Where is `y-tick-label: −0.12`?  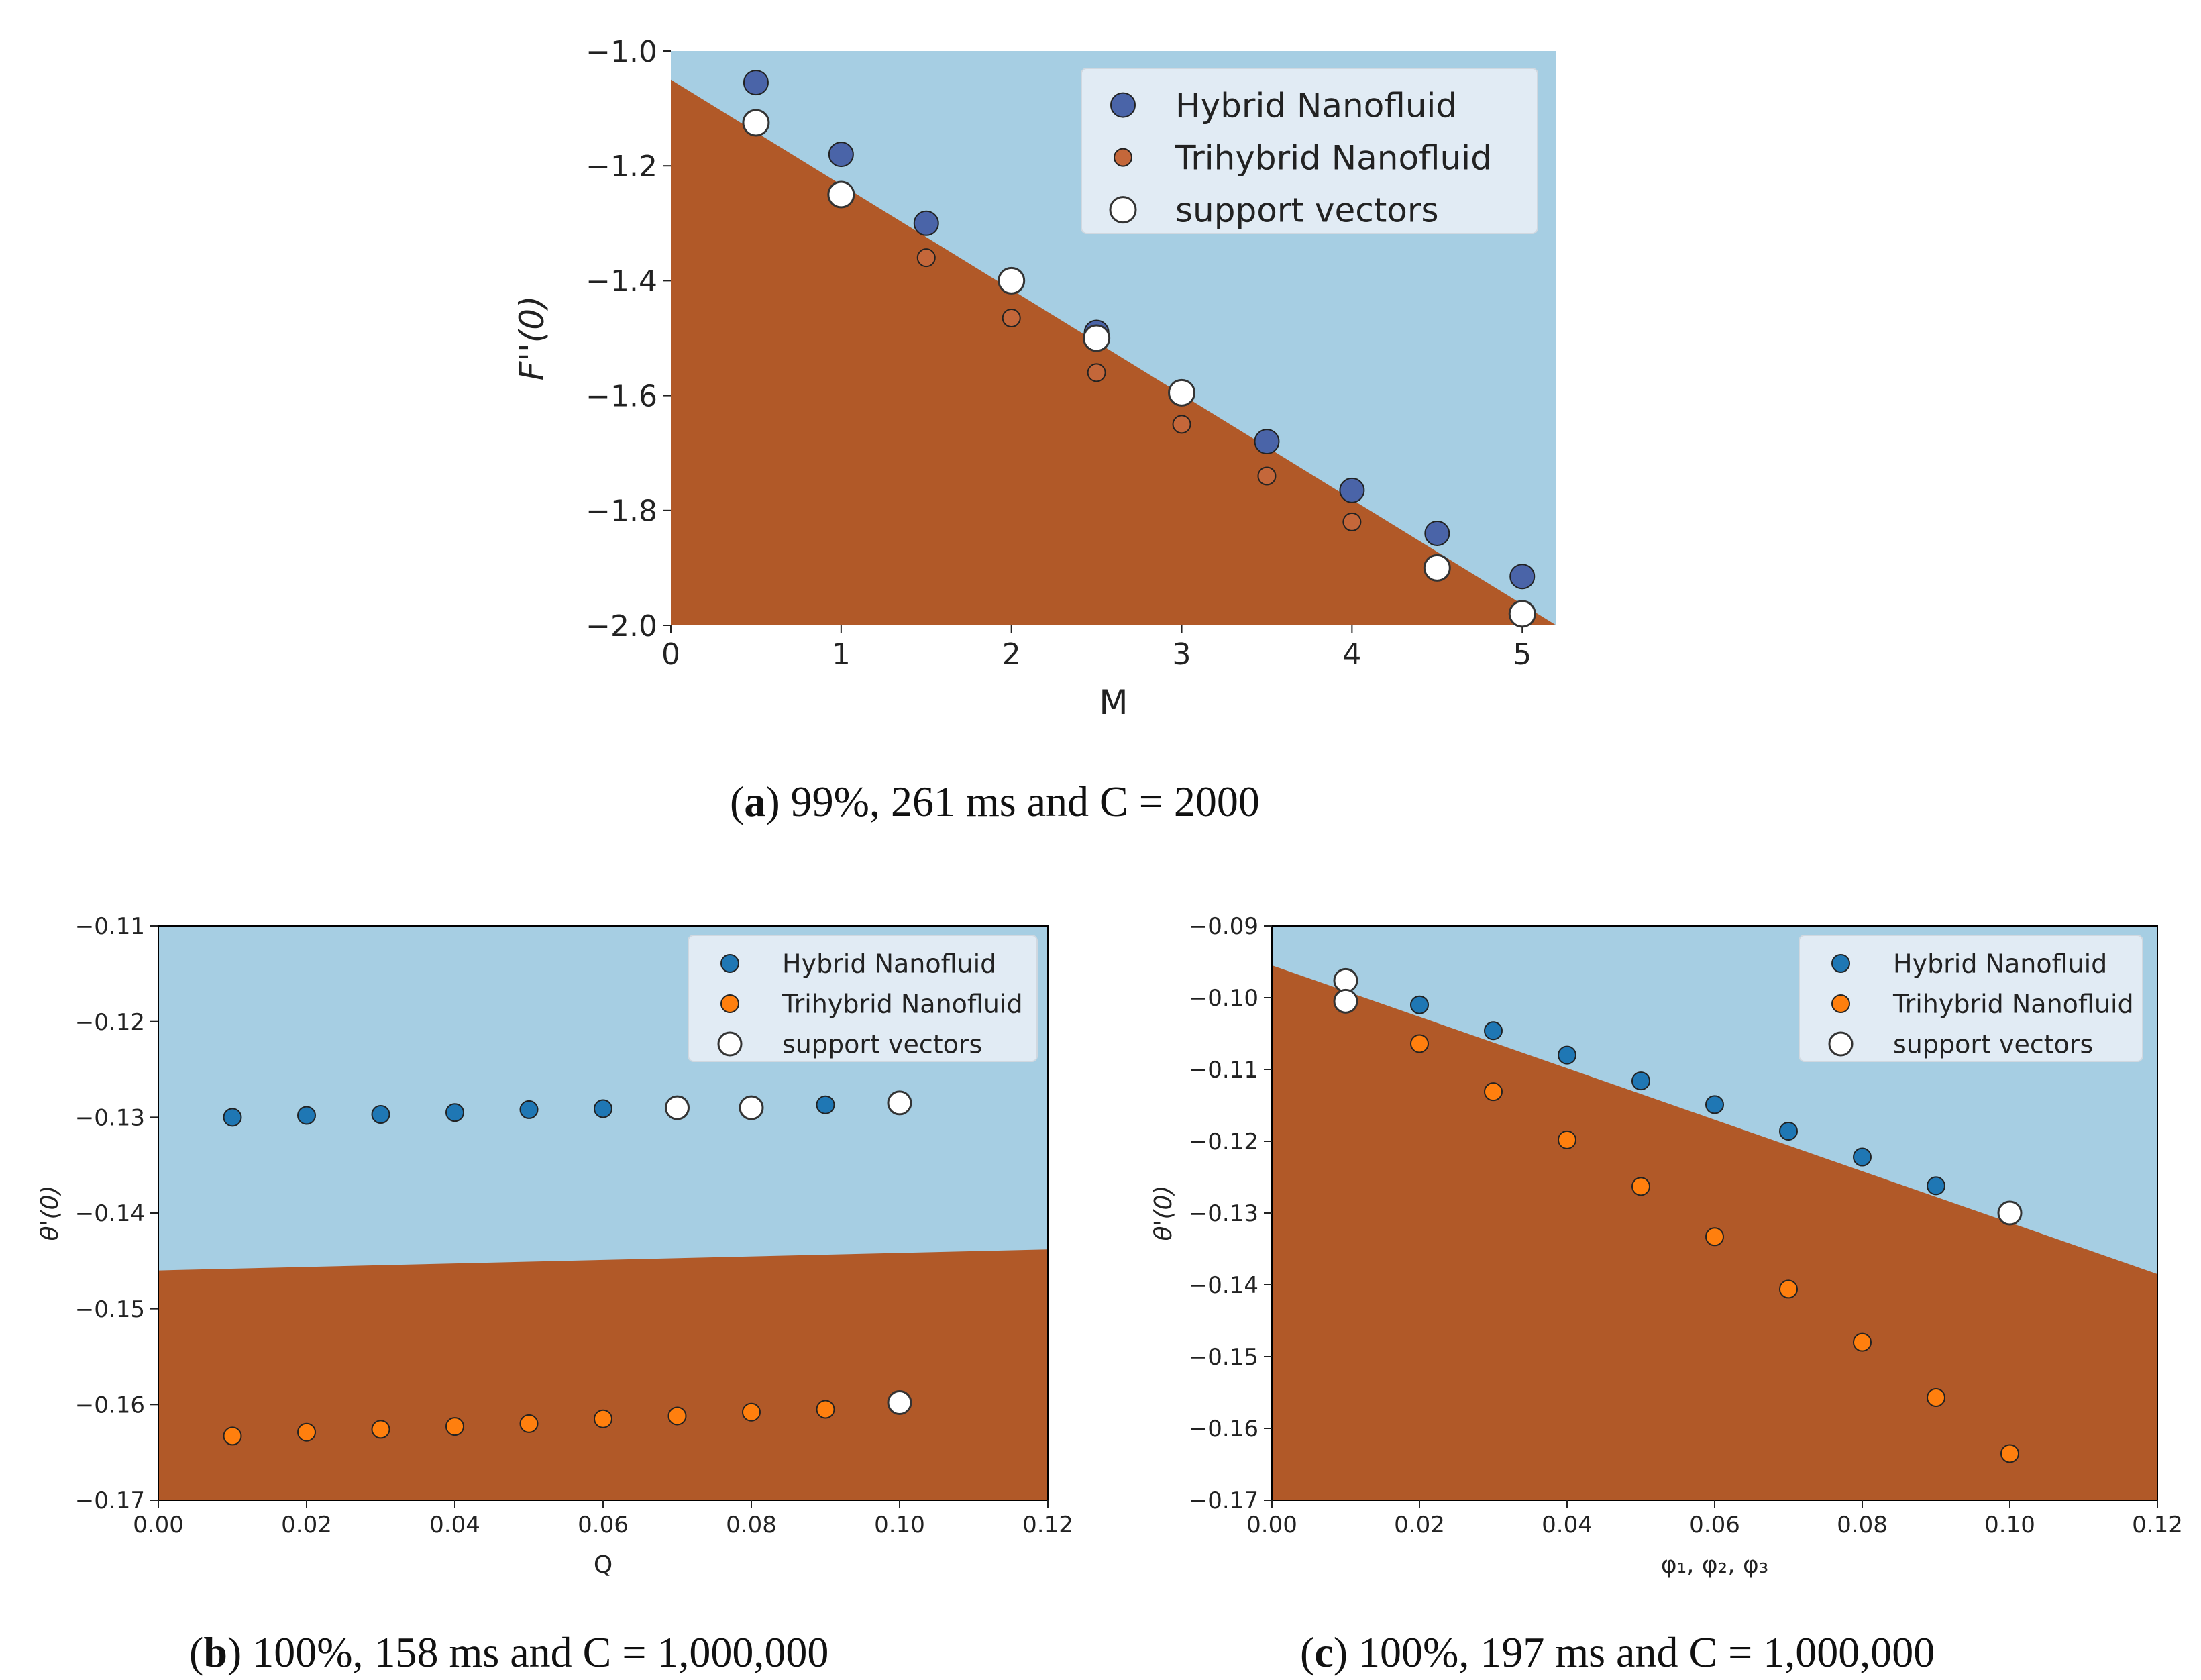 y-tick-label: −0.12 is located at coordinates (110, 1023).